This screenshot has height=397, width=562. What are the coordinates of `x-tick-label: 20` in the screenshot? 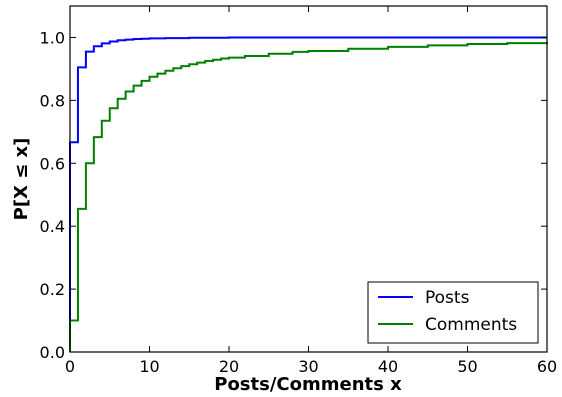 It's located at (229, 366).